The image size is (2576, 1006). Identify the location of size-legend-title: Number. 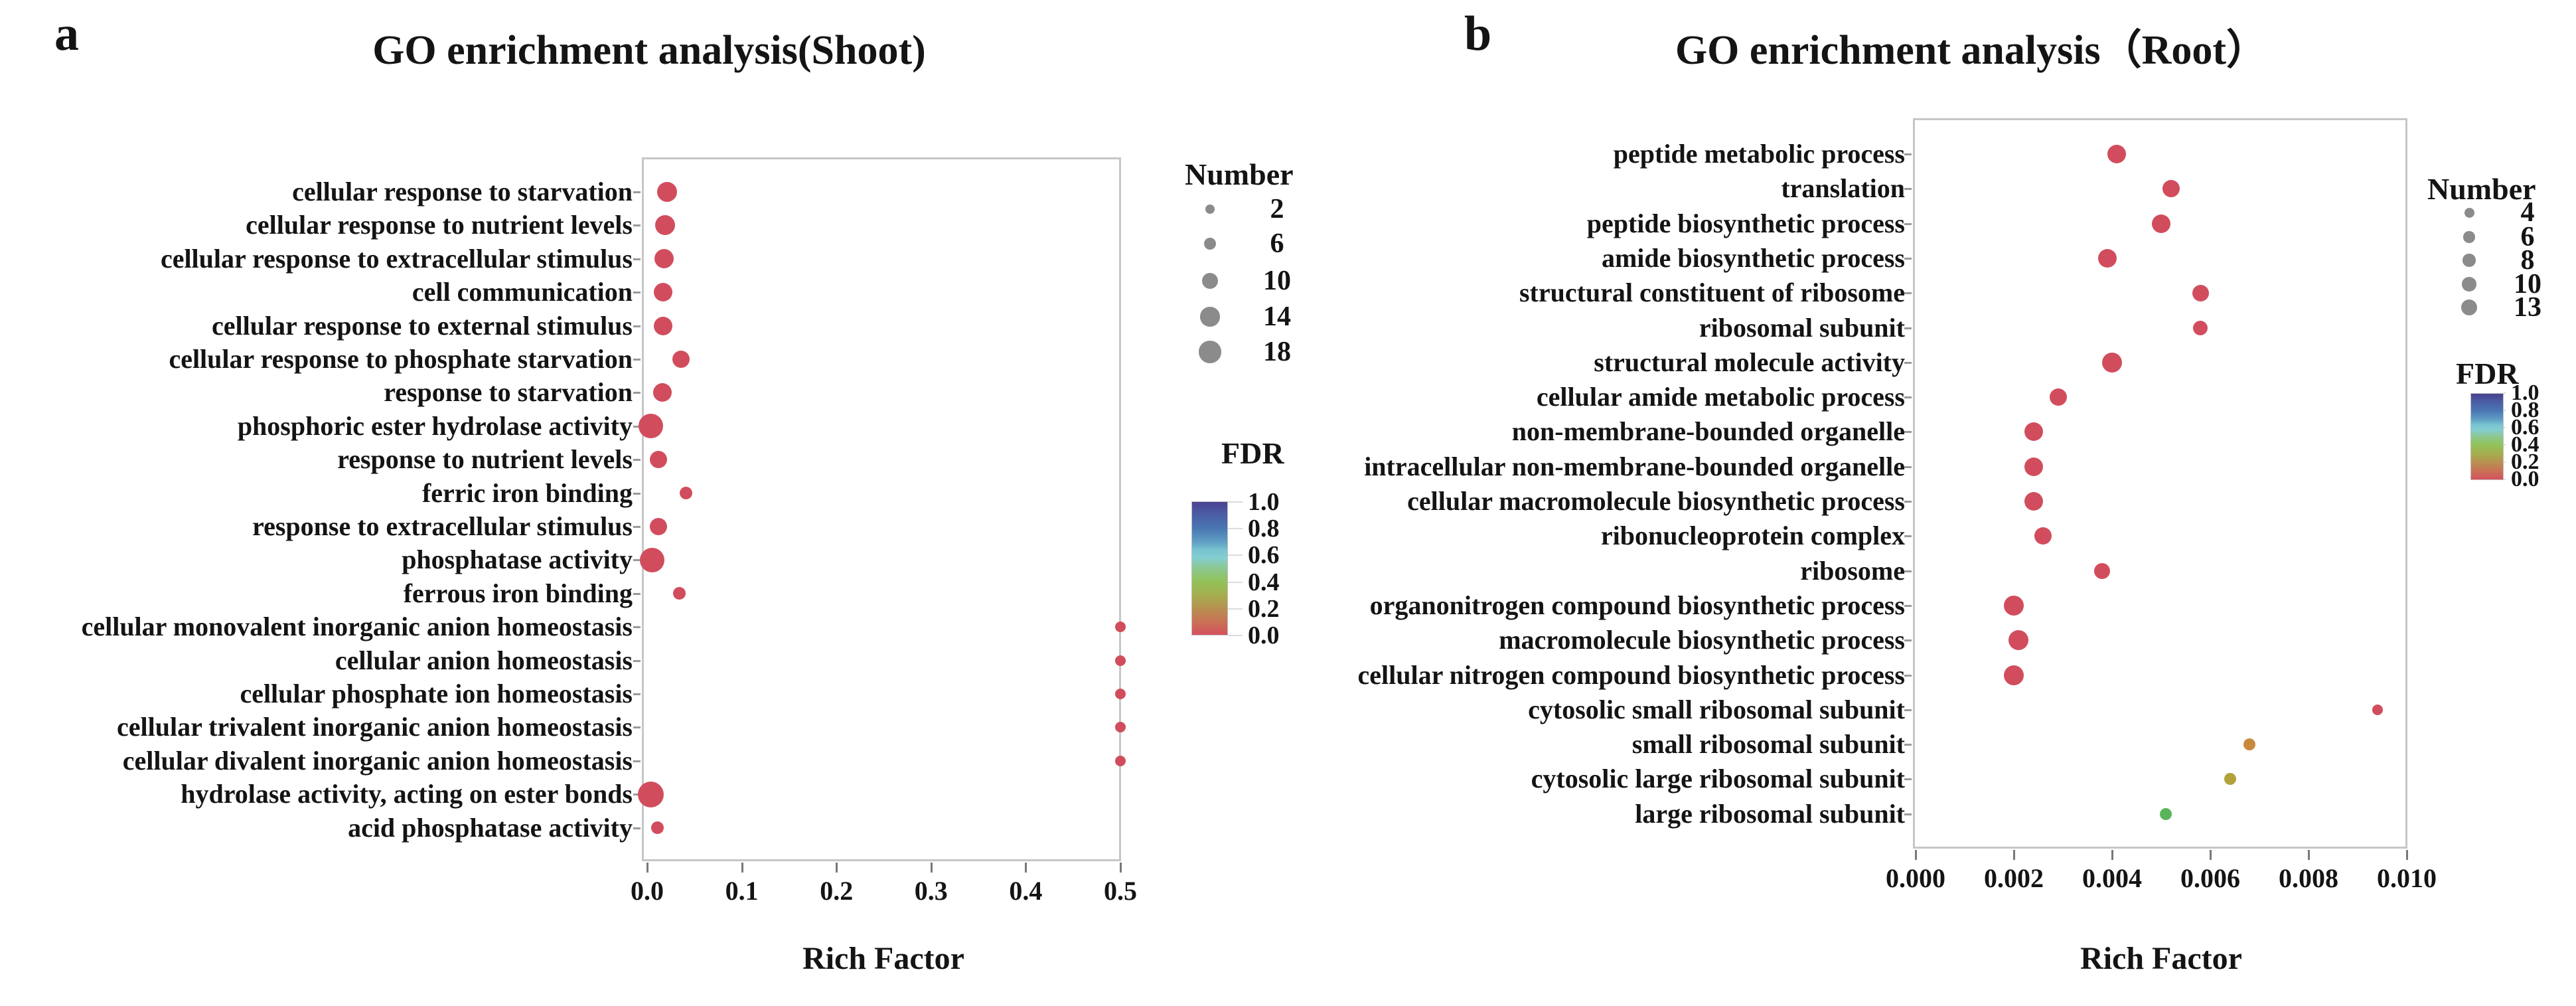
(2481, 189).